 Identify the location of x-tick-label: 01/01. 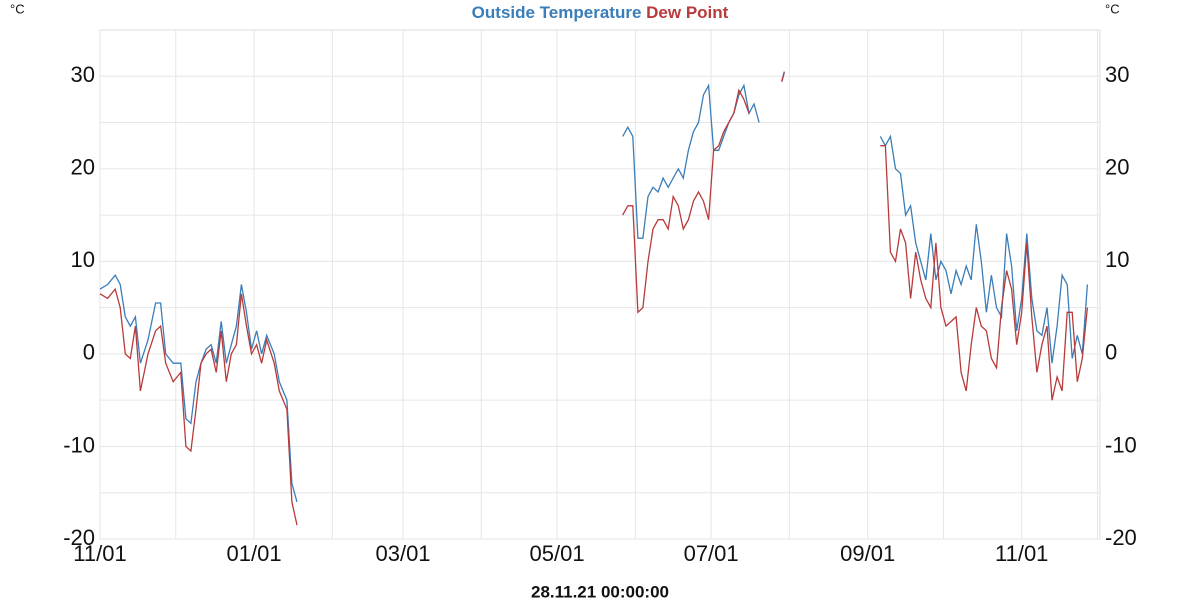
(254, 553).